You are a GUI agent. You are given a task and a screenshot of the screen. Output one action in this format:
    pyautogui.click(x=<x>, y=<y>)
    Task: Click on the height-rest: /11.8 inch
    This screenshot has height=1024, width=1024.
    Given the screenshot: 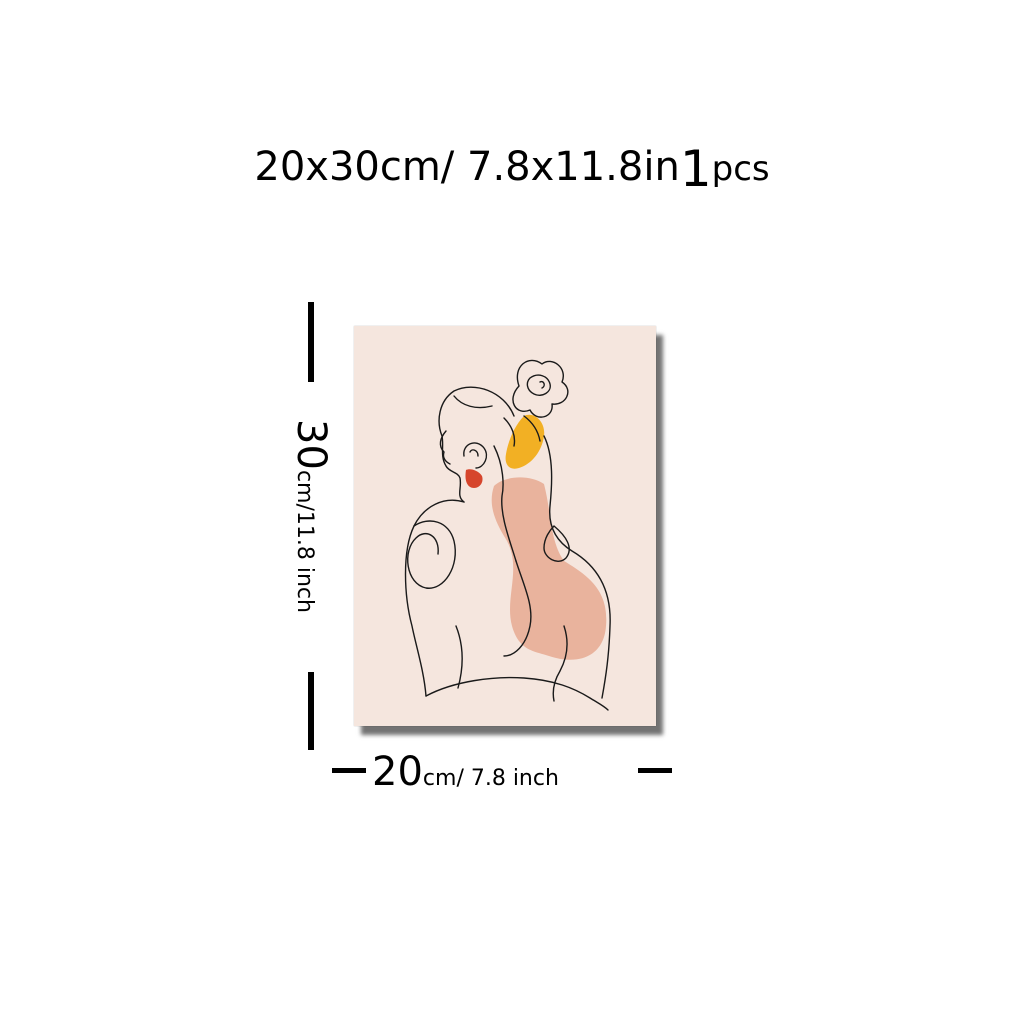 What is the action you would take?
    pyautogui.click(x=304, y=558)
    